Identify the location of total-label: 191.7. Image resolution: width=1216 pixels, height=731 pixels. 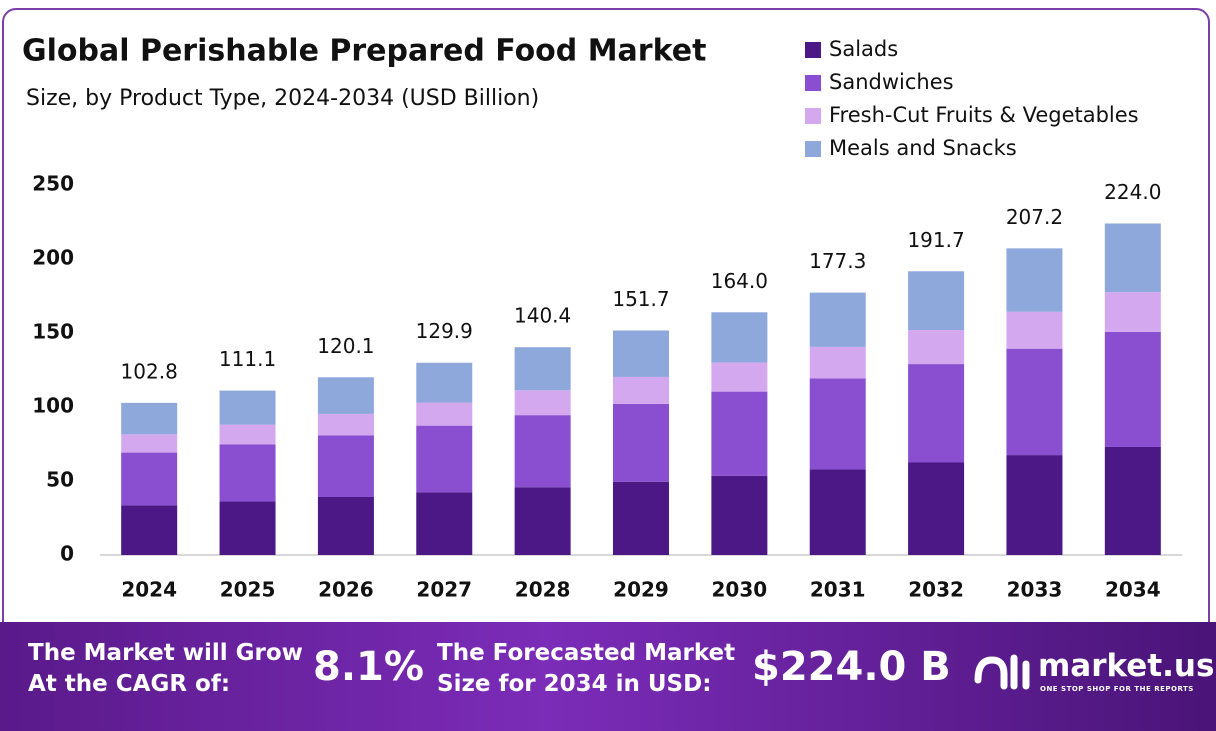
(935, 240).